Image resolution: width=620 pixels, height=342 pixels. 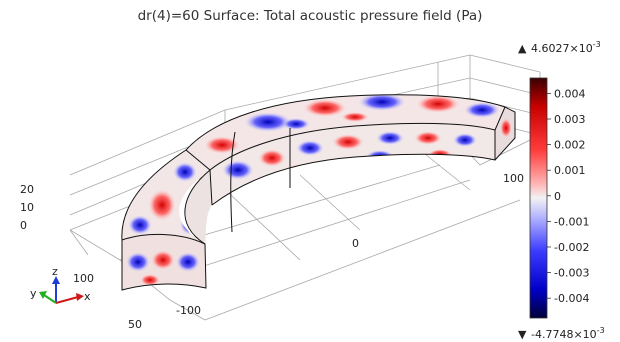 What do you see at coordinates (33, 293) in the screenshot?
I see `triad-y-label: y` at bounding box center [33, 293].